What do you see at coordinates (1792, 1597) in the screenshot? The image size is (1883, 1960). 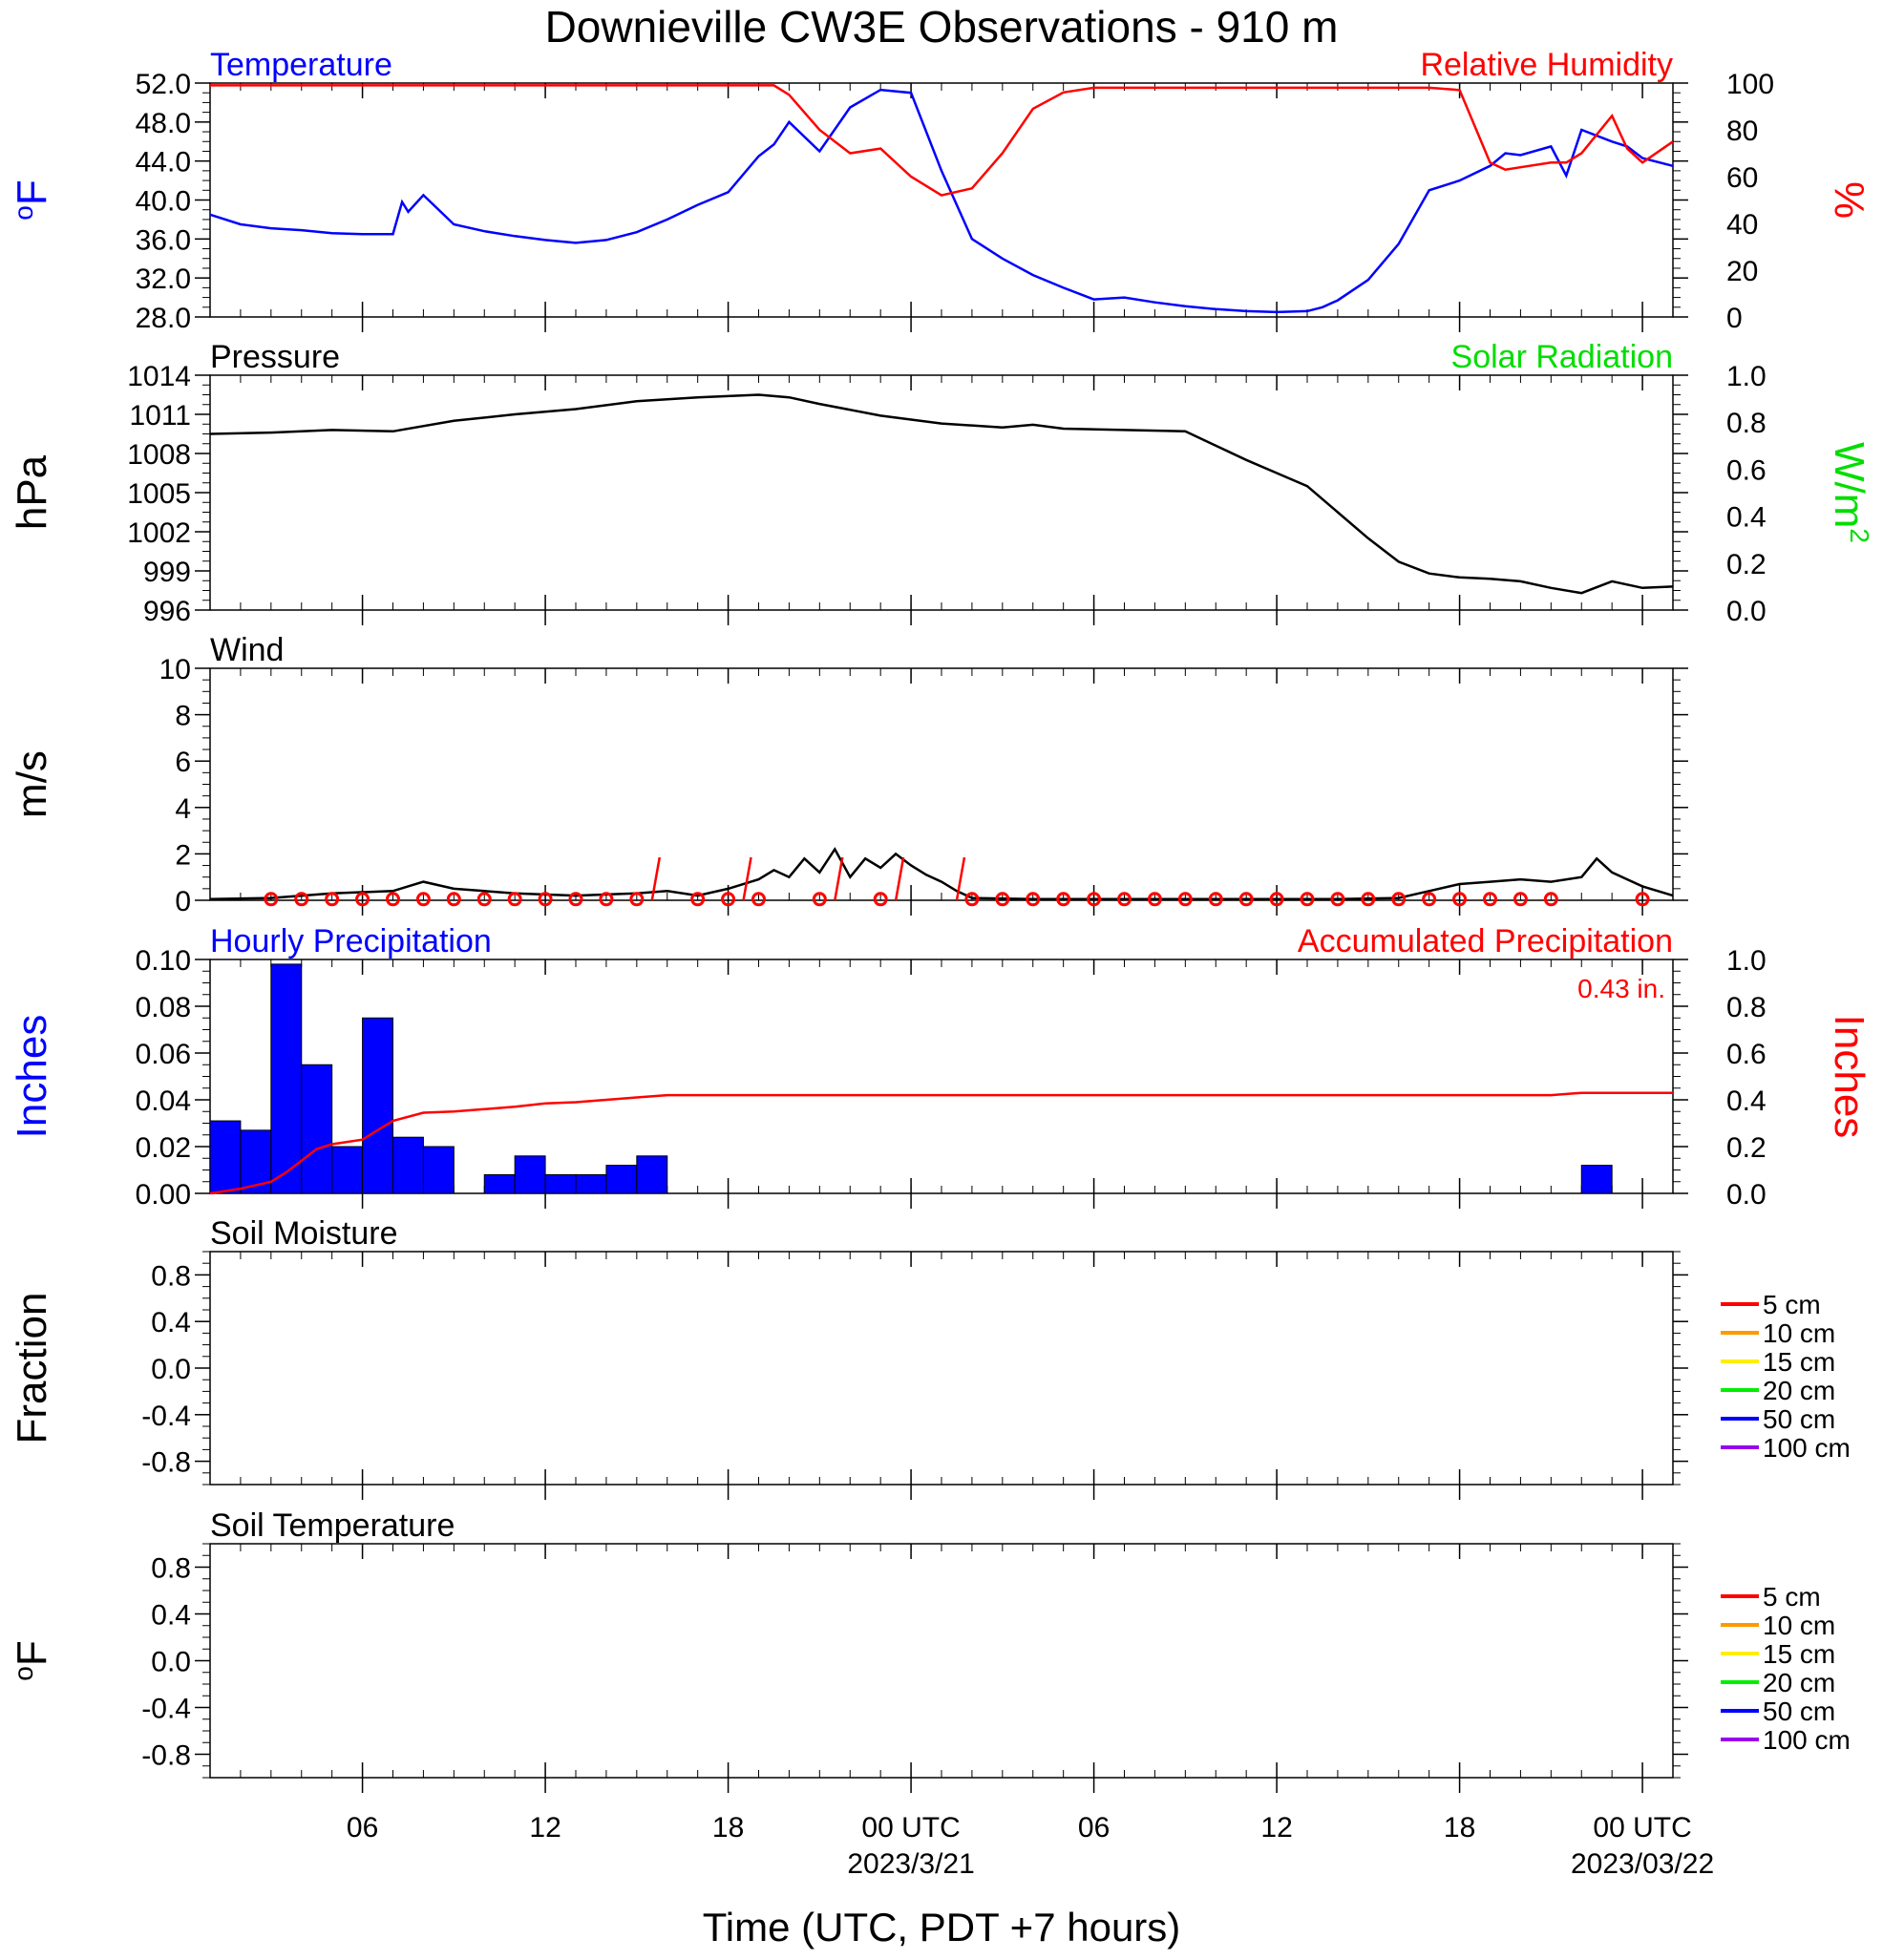 I see `legend-label: 5 cm` at bounding box center [1792, 1597].